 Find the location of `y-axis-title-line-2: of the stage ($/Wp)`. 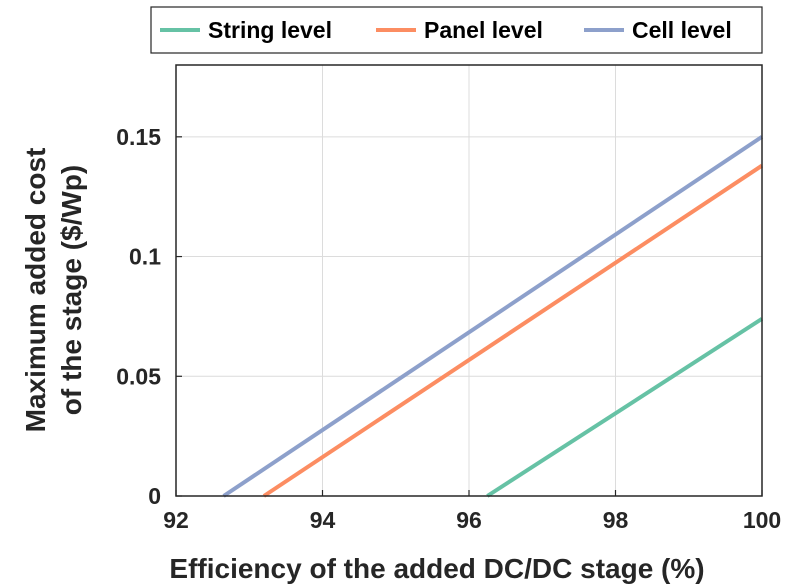

y-axis-title-line-2: of the stage ($/Wp) is located at coordinates (71, 290).